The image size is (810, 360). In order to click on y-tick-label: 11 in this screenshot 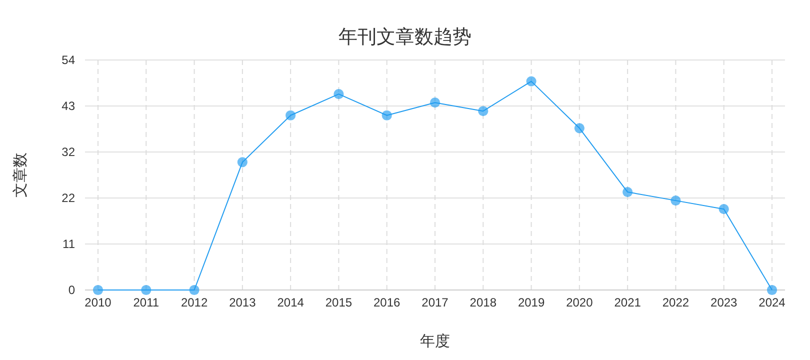, I will do `click(69, 243)`.